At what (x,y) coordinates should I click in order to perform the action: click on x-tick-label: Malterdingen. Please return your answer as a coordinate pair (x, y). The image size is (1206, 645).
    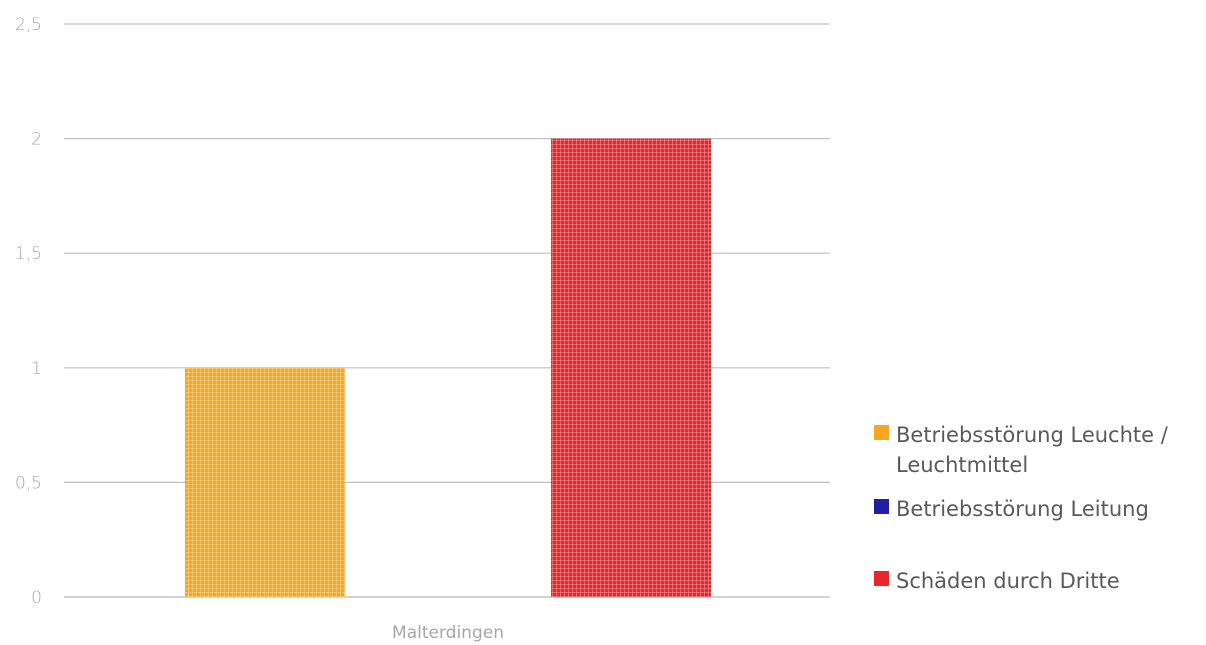
    Looking at the image, I should click on (448, 633).